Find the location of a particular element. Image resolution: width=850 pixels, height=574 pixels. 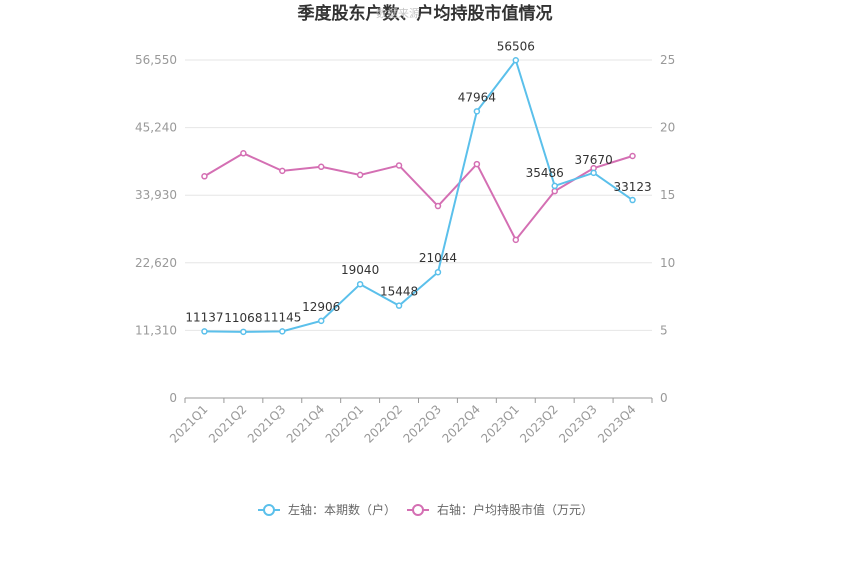

x-tick-label: 2021Q1 is located at coordinates (189, 424).